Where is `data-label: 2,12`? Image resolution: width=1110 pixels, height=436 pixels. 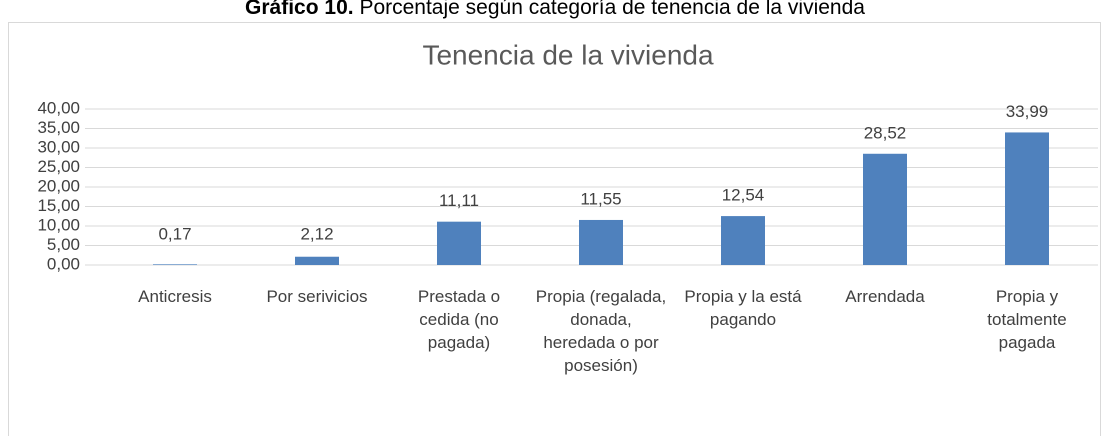
data-label: 2,12 is located at coordinates (316, 233).